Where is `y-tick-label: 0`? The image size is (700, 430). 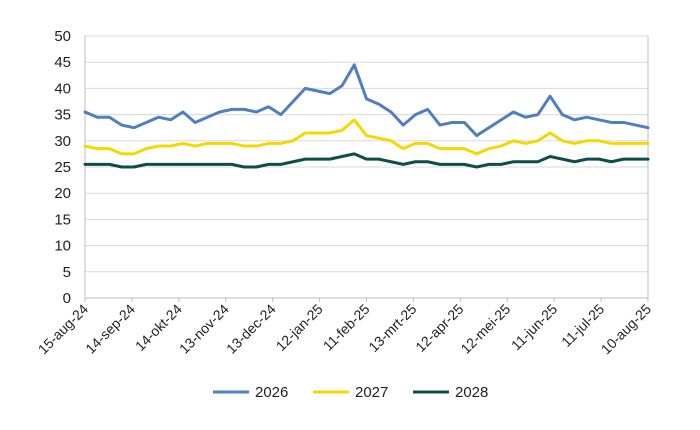
y-tick-label: 0 is located at coordinates (67, 298).